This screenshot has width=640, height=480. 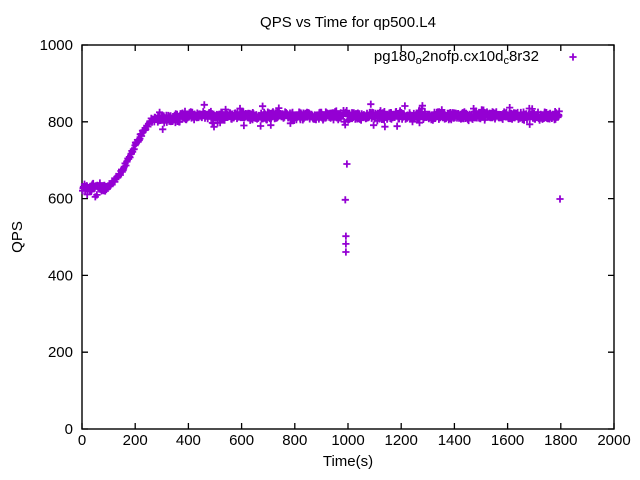 What do you see at coordinates (573, 57) in the screenshot?
I see `legend-marker-icon` at bounding box center [573, 57].